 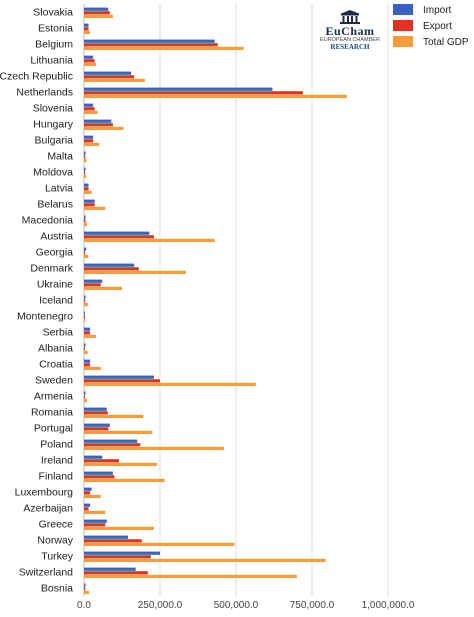 What do you see at coordinates (56, 525) in the screenshot?
I see `category-label: Greece` at bounding box center [56, 525].